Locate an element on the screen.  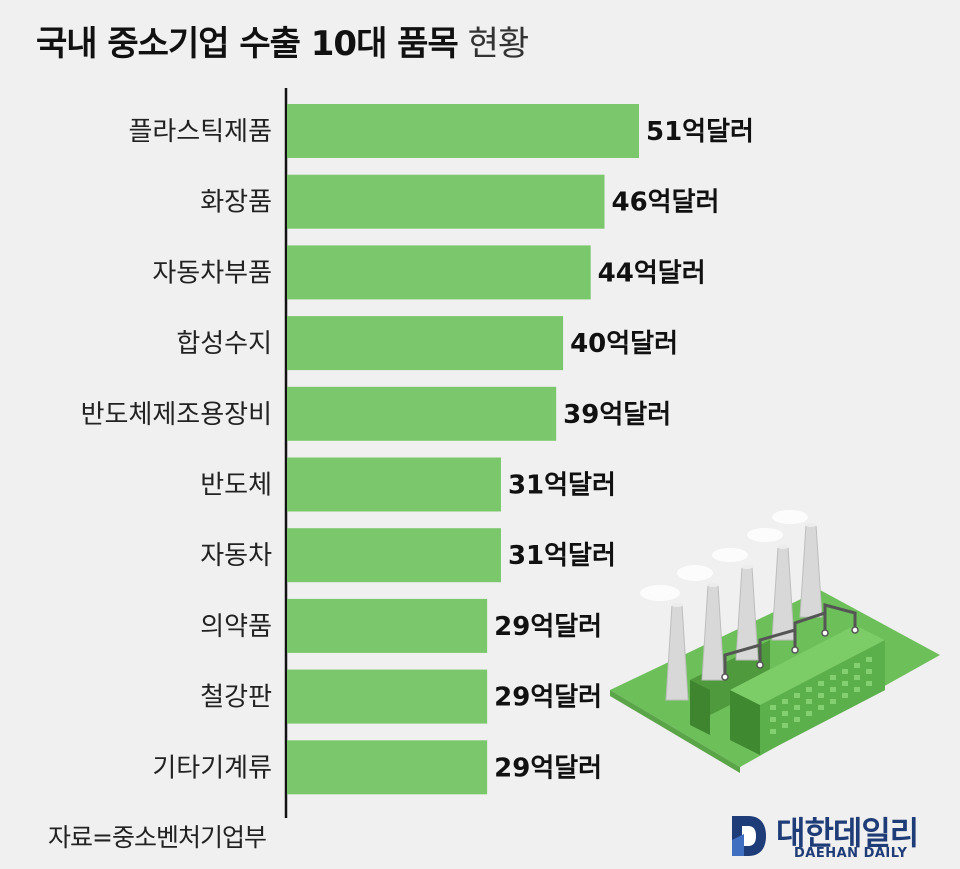
category-label: 의약품 is located at coordinates (236, 627).